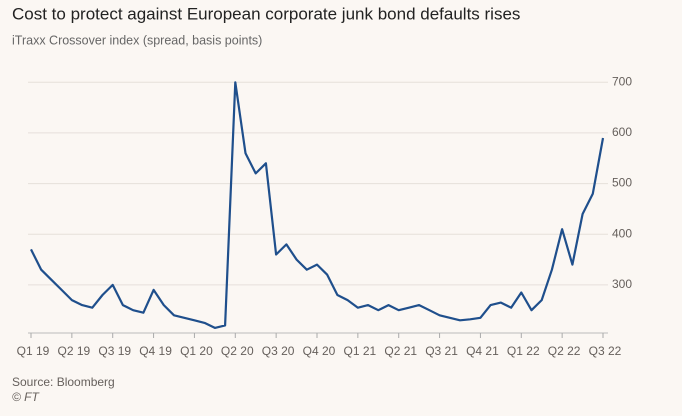  What do you see at coordinates (278, 351) in the screenshot?
I see `x-tick-label: Q3 20` at bounding box center [278, 351].